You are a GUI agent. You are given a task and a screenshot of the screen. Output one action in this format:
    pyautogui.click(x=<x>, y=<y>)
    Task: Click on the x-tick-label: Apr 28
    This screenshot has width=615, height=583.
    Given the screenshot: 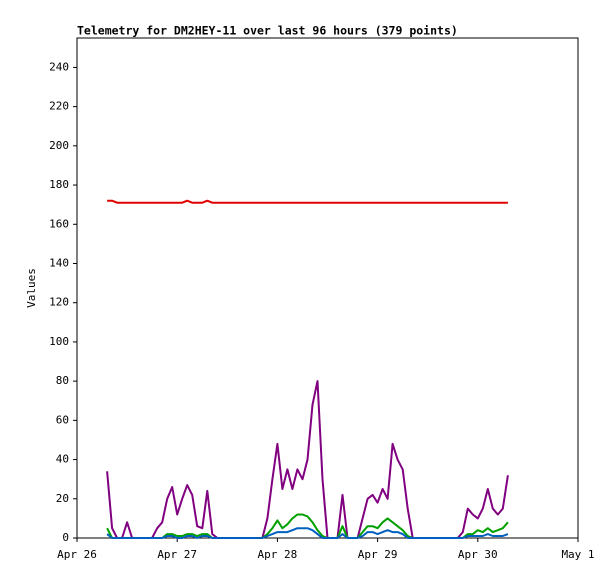 What is the action you would take?
    pyautogui.click(x=278, y=554)
    